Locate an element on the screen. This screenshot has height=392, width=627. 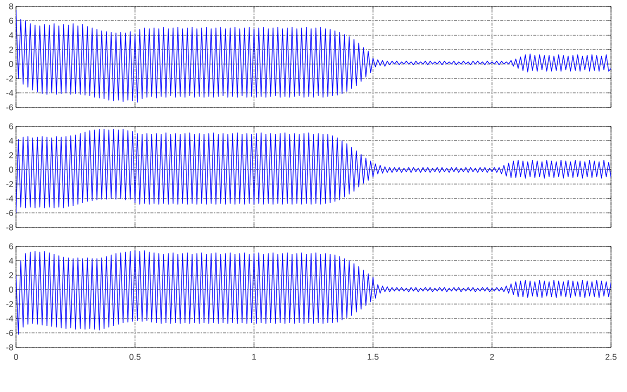
x-tick-label: 2.5 is located at coordinates (611, 357).